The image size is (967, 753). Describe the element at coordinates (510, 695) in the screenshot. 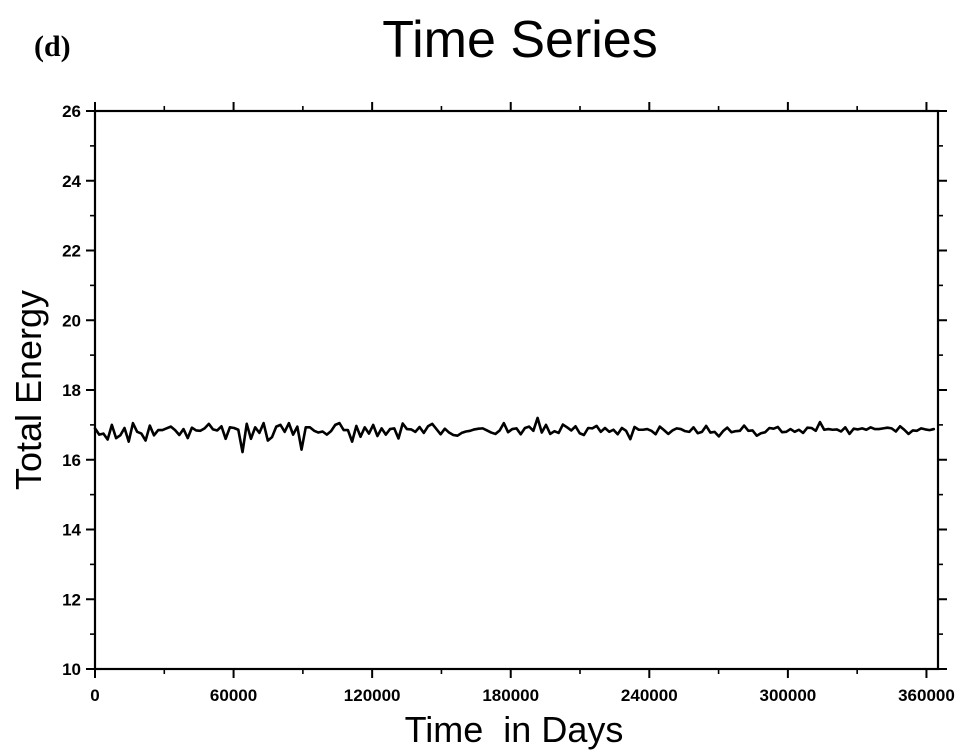

I see `x-tick-label: 180000` at that location.